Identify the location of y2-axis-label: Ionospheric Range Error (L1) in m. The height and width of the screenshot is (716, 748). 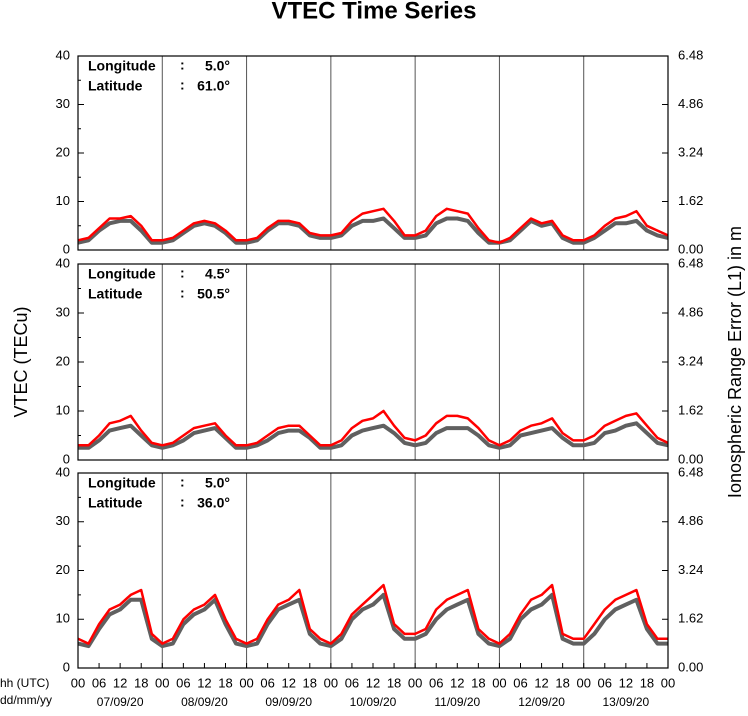
(735, 362).